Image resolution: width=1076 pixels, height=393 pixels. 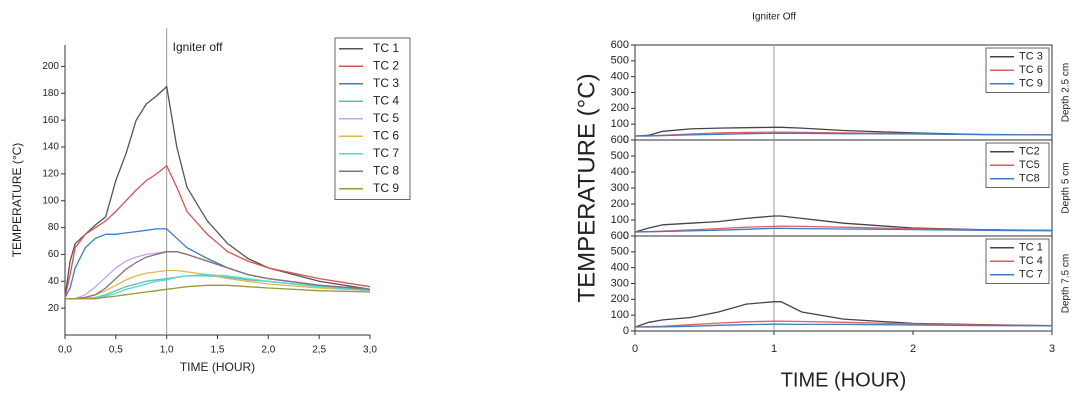 What do you see at coordinates (54, 254) in the screenshot?
I see `y-tick-label: 60` at bounding box center [54, 254].